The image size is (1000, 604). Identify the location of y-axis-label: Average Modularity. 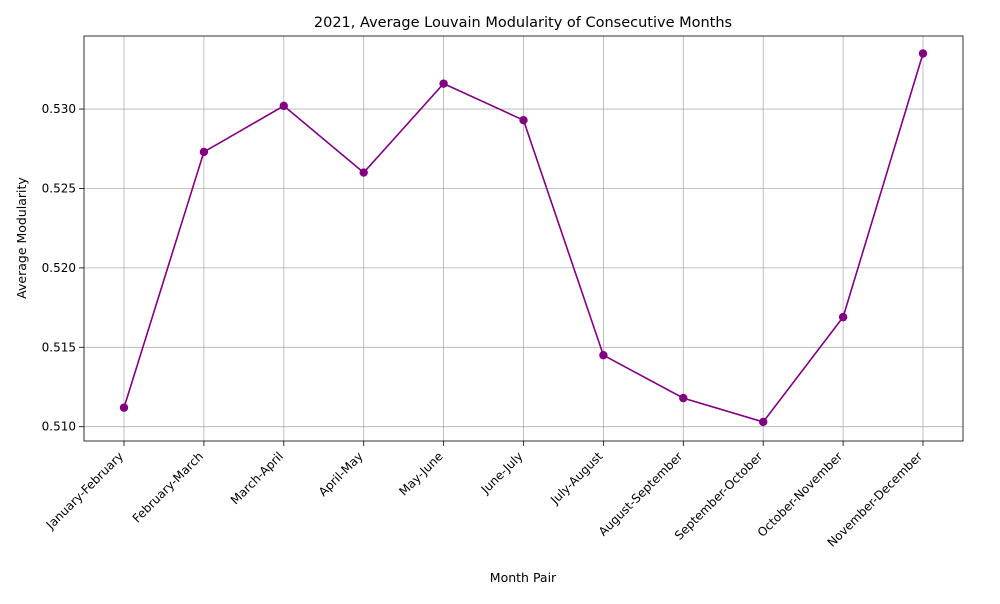
(21, 238).